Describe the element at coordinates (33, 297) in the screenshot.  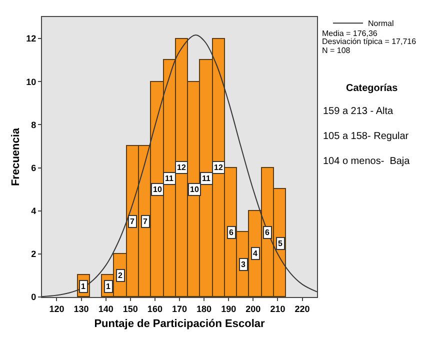
I see `y-tick-label: 0` at that location.